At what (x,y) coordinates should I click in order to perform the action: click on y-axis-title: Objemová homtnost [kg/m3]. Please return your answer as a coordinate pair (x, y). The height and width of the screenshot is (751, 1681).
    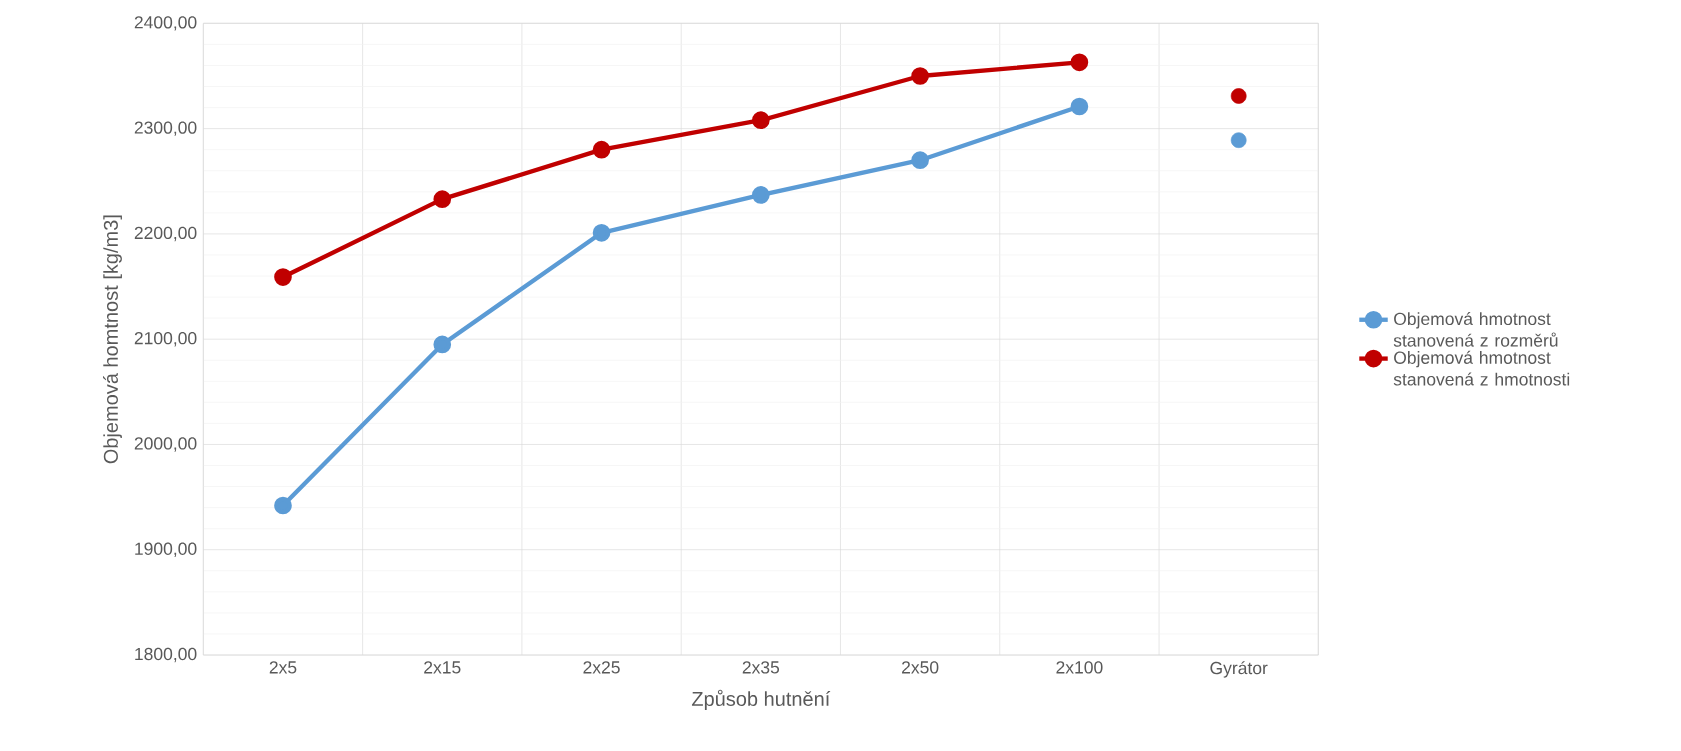
    Looking at the image, I should click on (112, 339).